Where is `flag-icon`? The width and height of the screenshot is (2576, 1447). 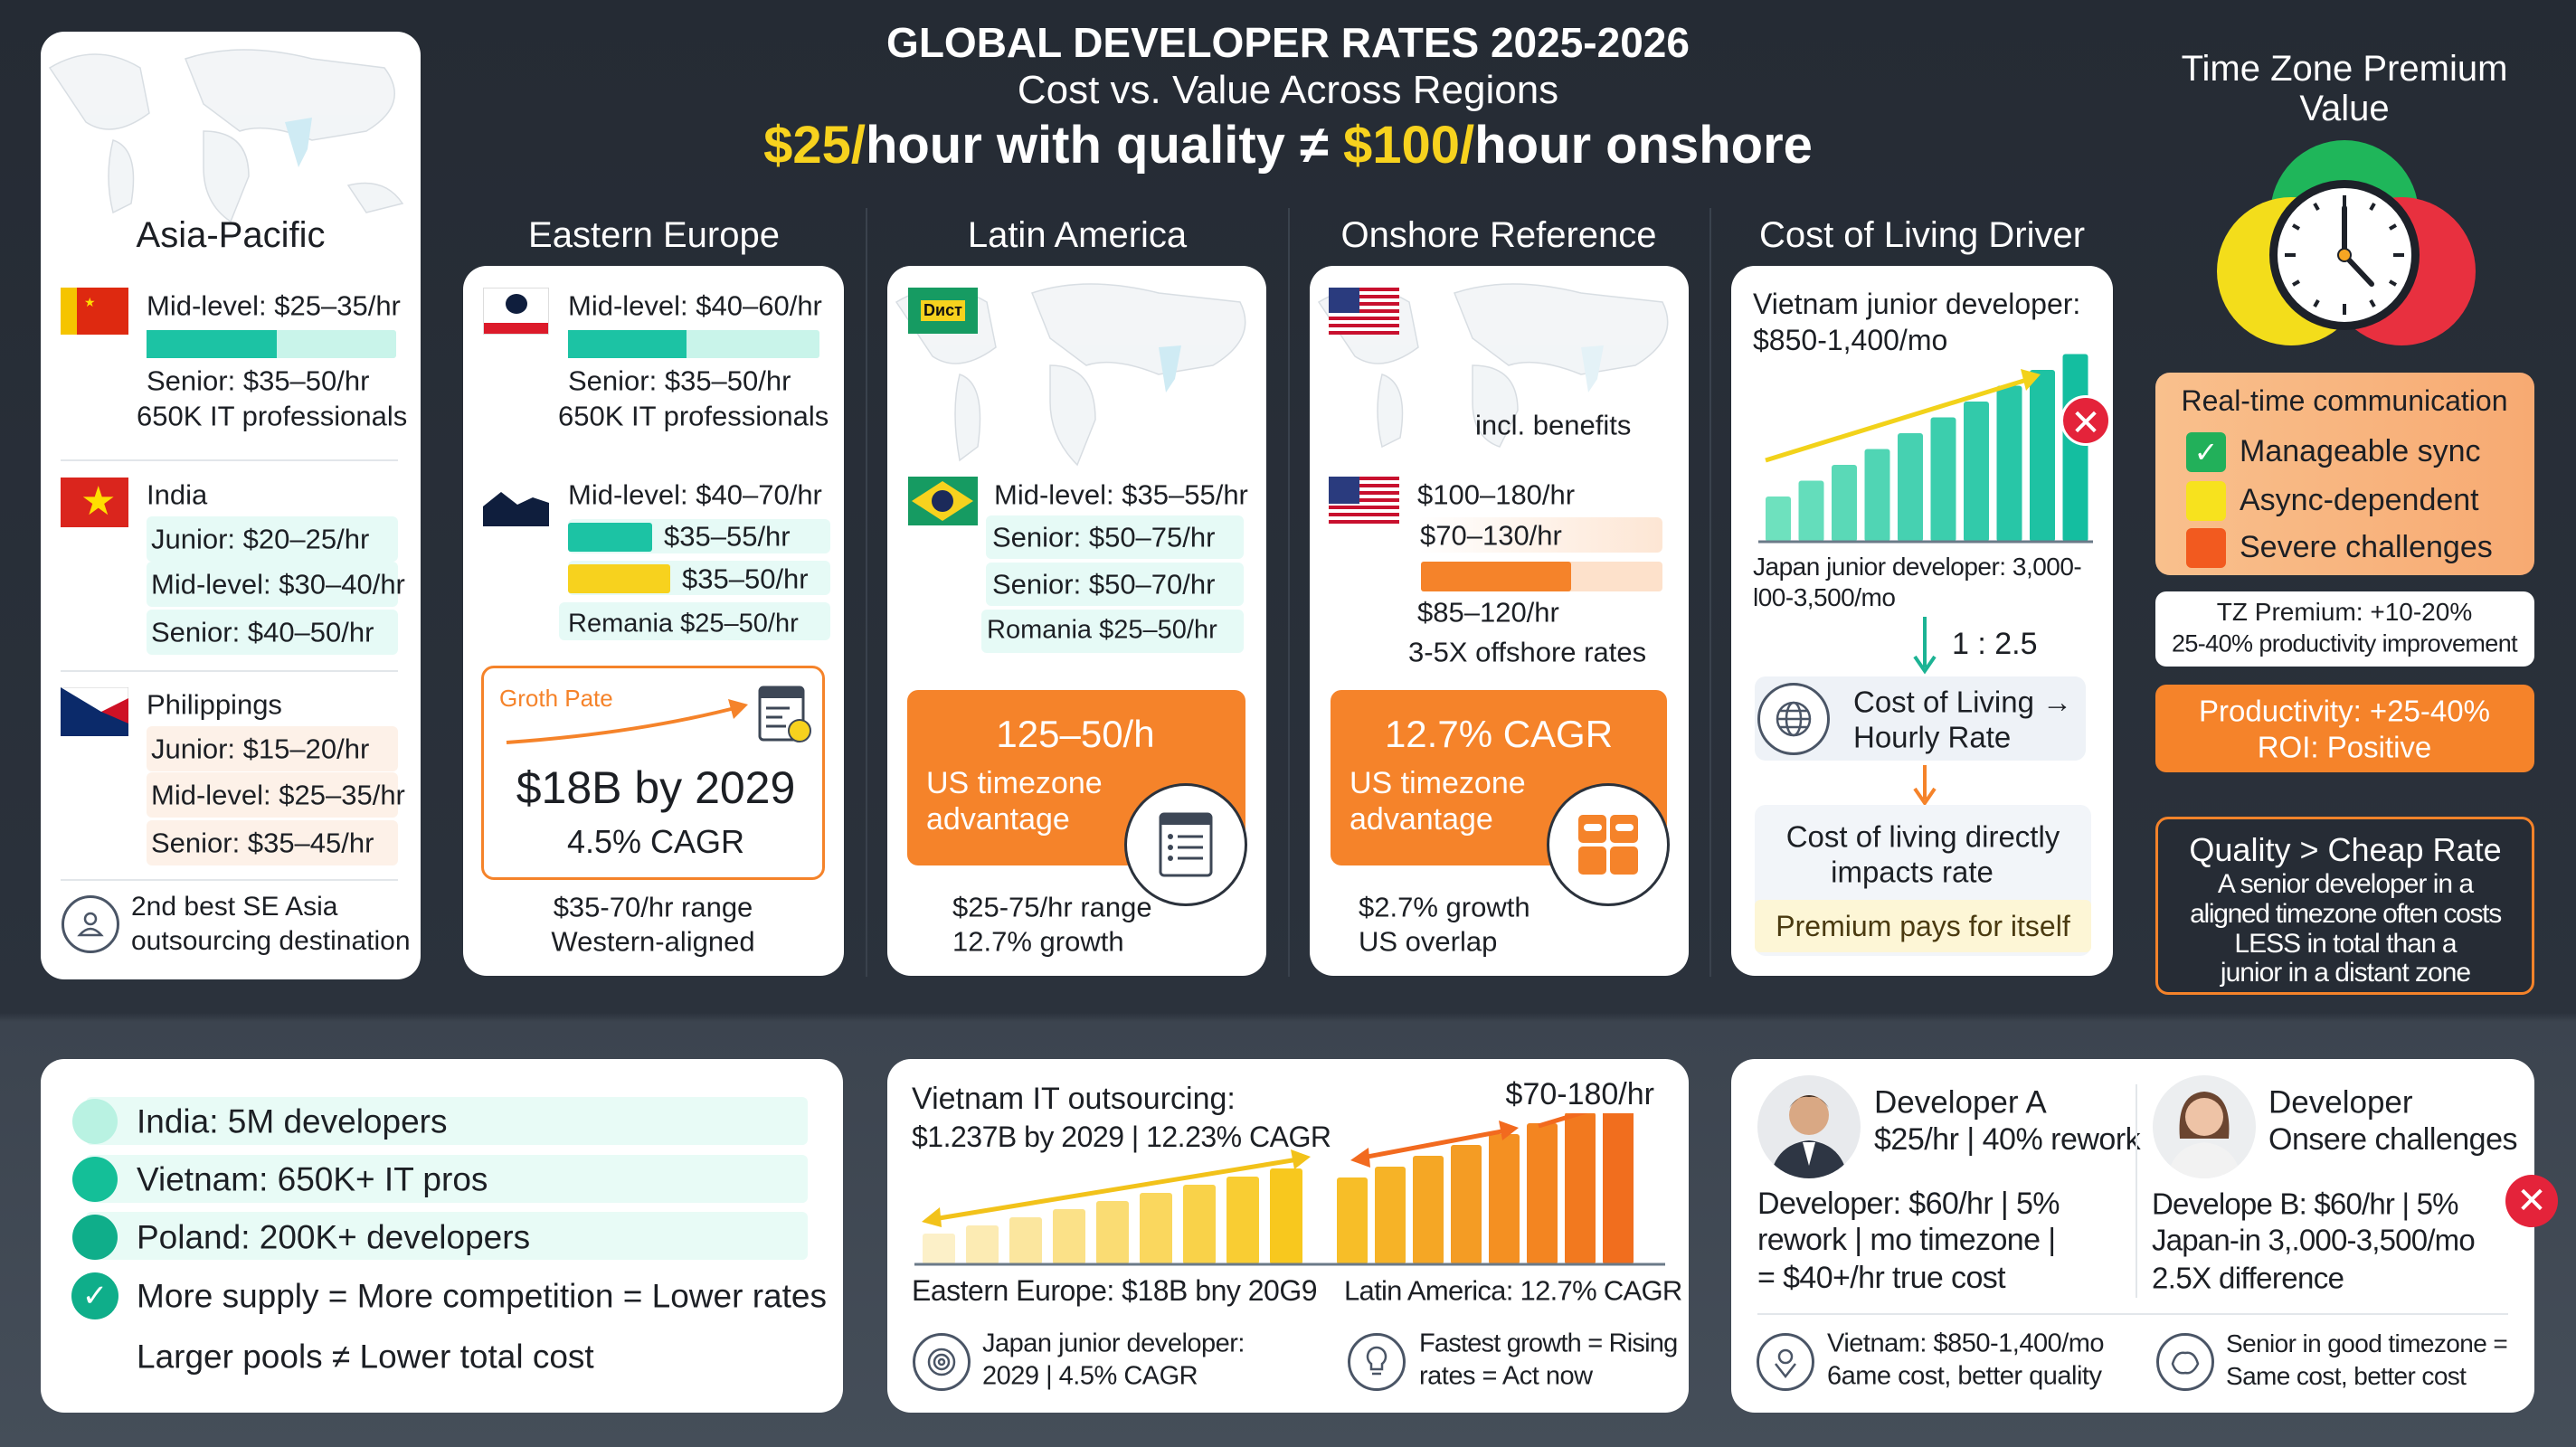 flag-icon is located at coordinates (516, 503).